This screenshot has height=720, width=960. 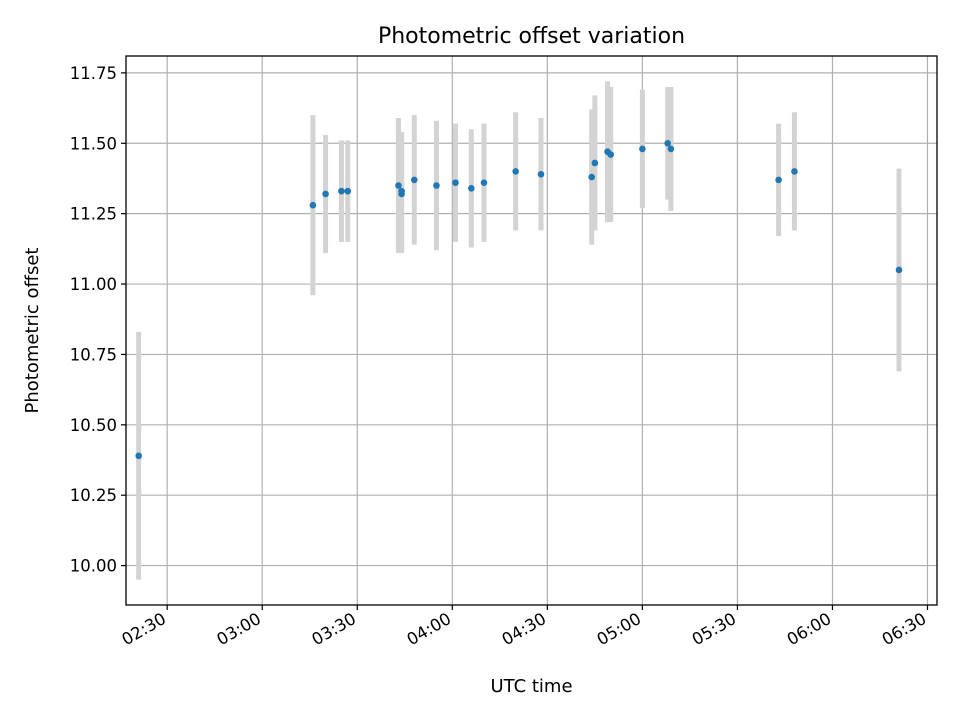 I want to click on chart-title: Photometric offset variation, so click(x=531, y=36).